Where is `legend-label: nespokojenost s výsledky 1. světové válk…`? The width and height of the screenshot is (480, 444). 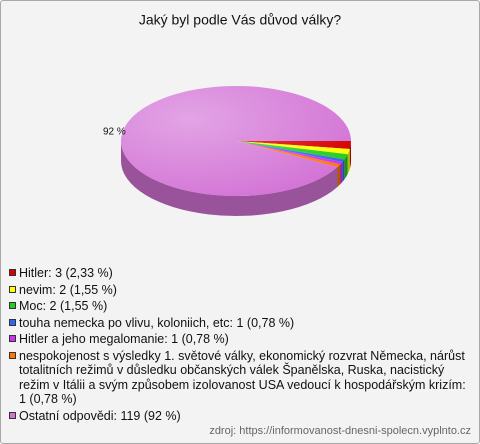 legend-label: nespokojenost s výsledky 1. světové válk… is located at coordinates (242, 377).